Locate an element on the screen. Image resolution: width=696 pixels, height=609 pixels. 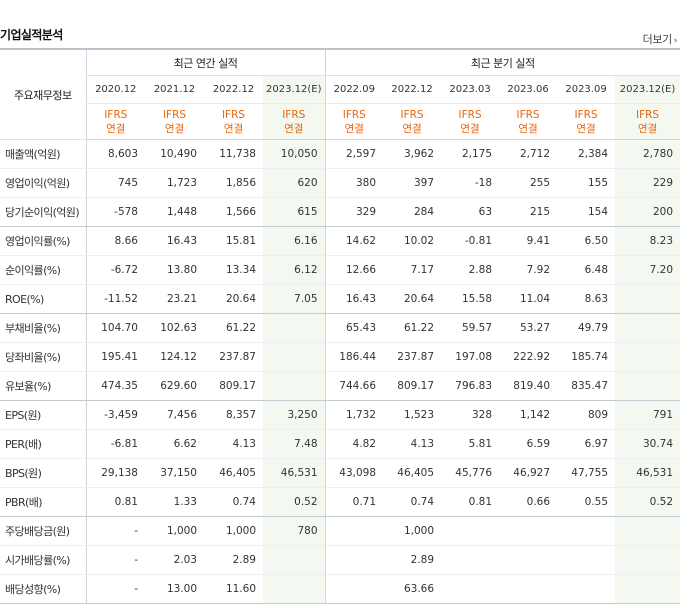
table-cell: 124.12 is located at coordinates (174, 357).